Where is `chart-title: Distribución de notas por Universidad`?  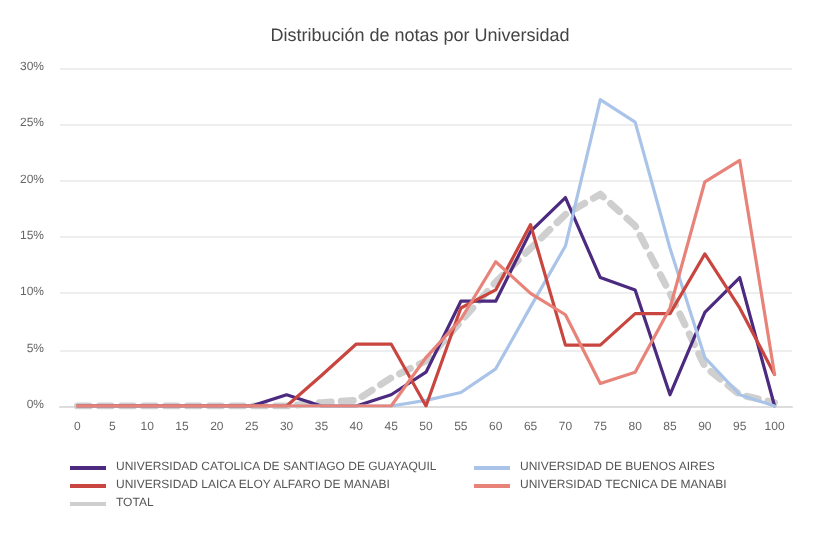 chart-title: Distribución de notas por Universidad is located at coordinates (420, 35).